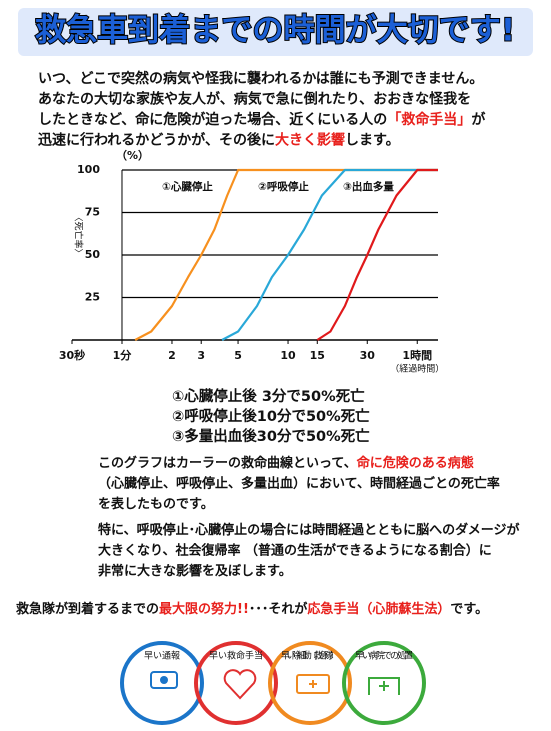 The width and height of the screenshot is (551, 731). What do you see at coordinates (72, 355) in the screenshot?
I see `x-tick-label: 30秒` at bounding box center [72, 355].